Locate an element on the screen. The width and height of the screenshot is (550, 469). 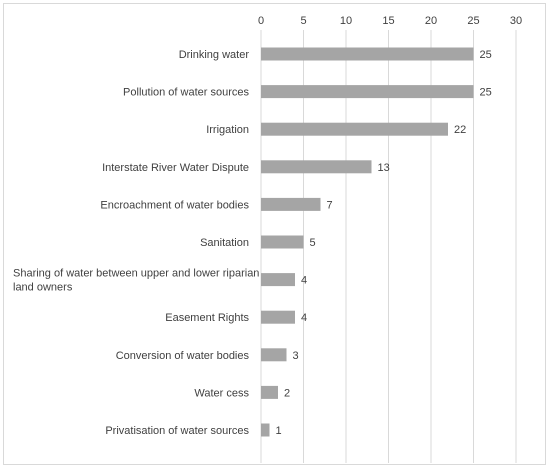
data-label: 7 is located at coordinates (330, 205).